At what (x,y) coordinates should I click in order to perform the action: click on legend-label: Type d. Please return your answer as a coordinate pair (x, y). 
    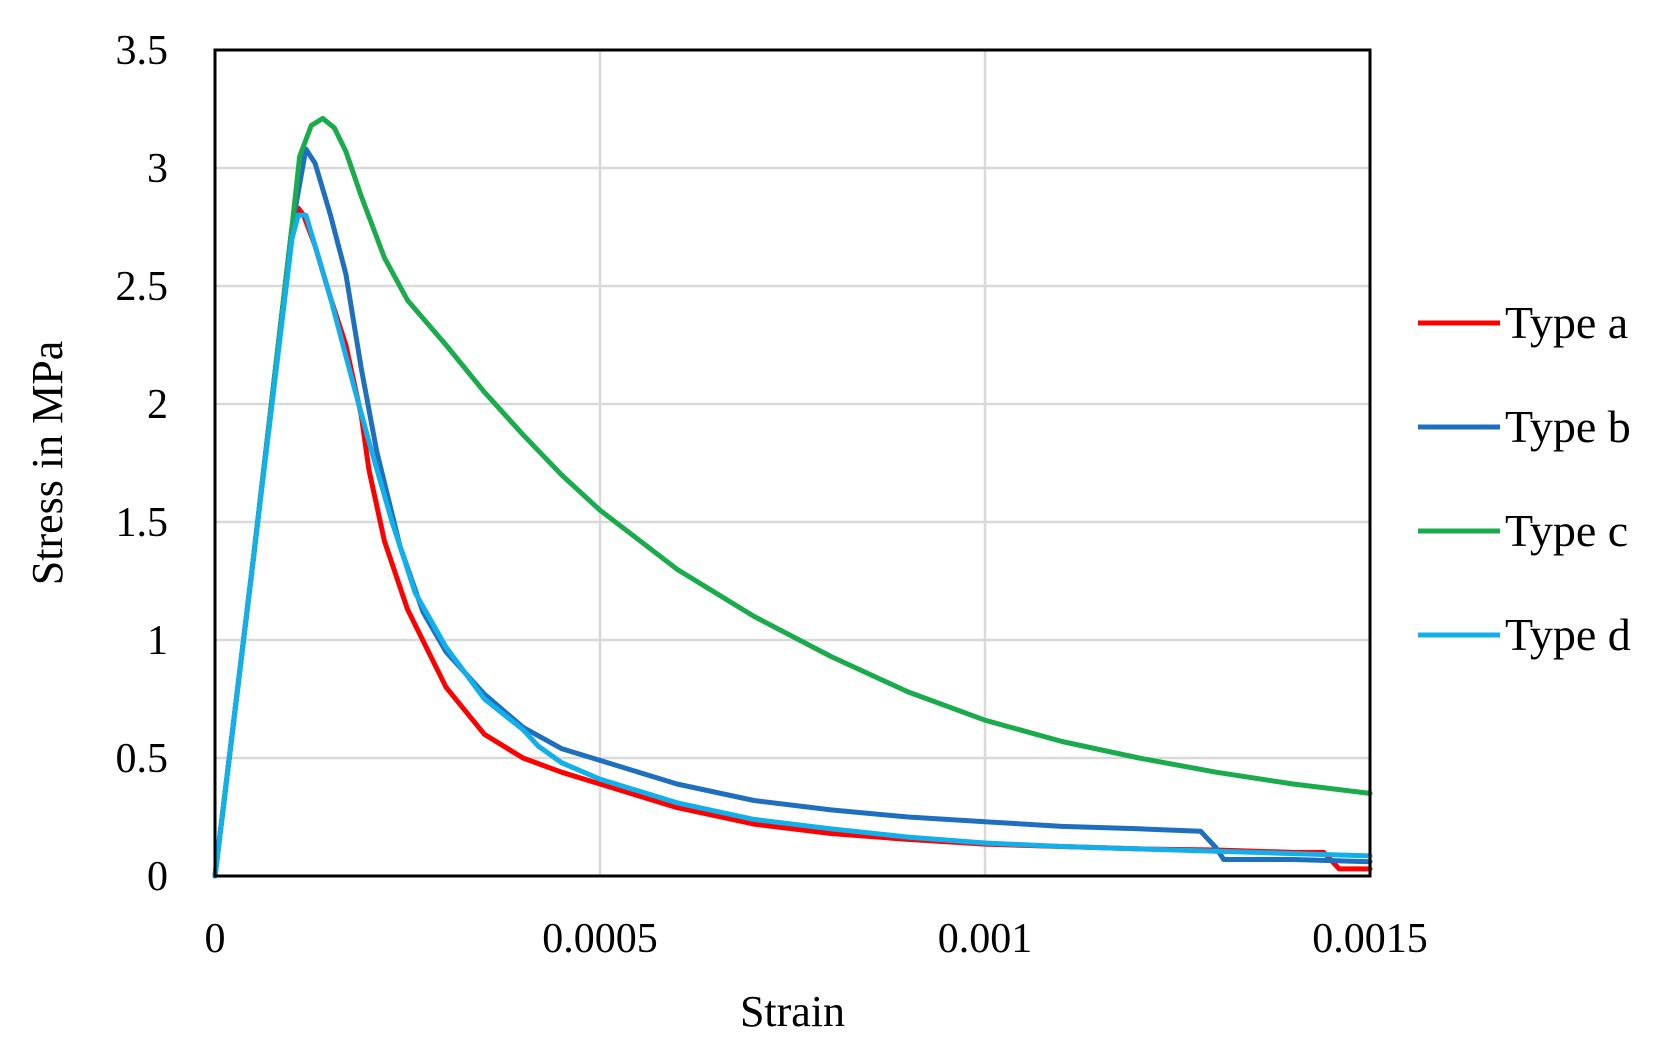
    Looking at the image, I should click on (1568, 634).